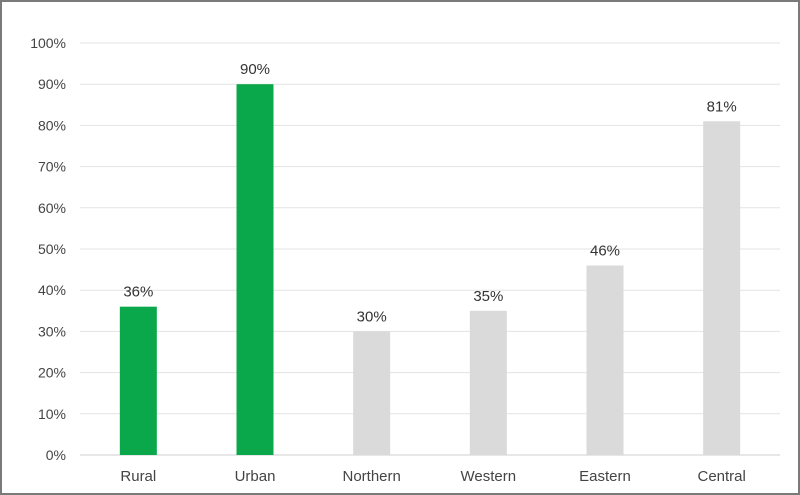 The height and width of the screenshot is (495, 800). Describe the element at coordinates (138, 292) in the screenshot. I see `data-label: 36%` at that location.